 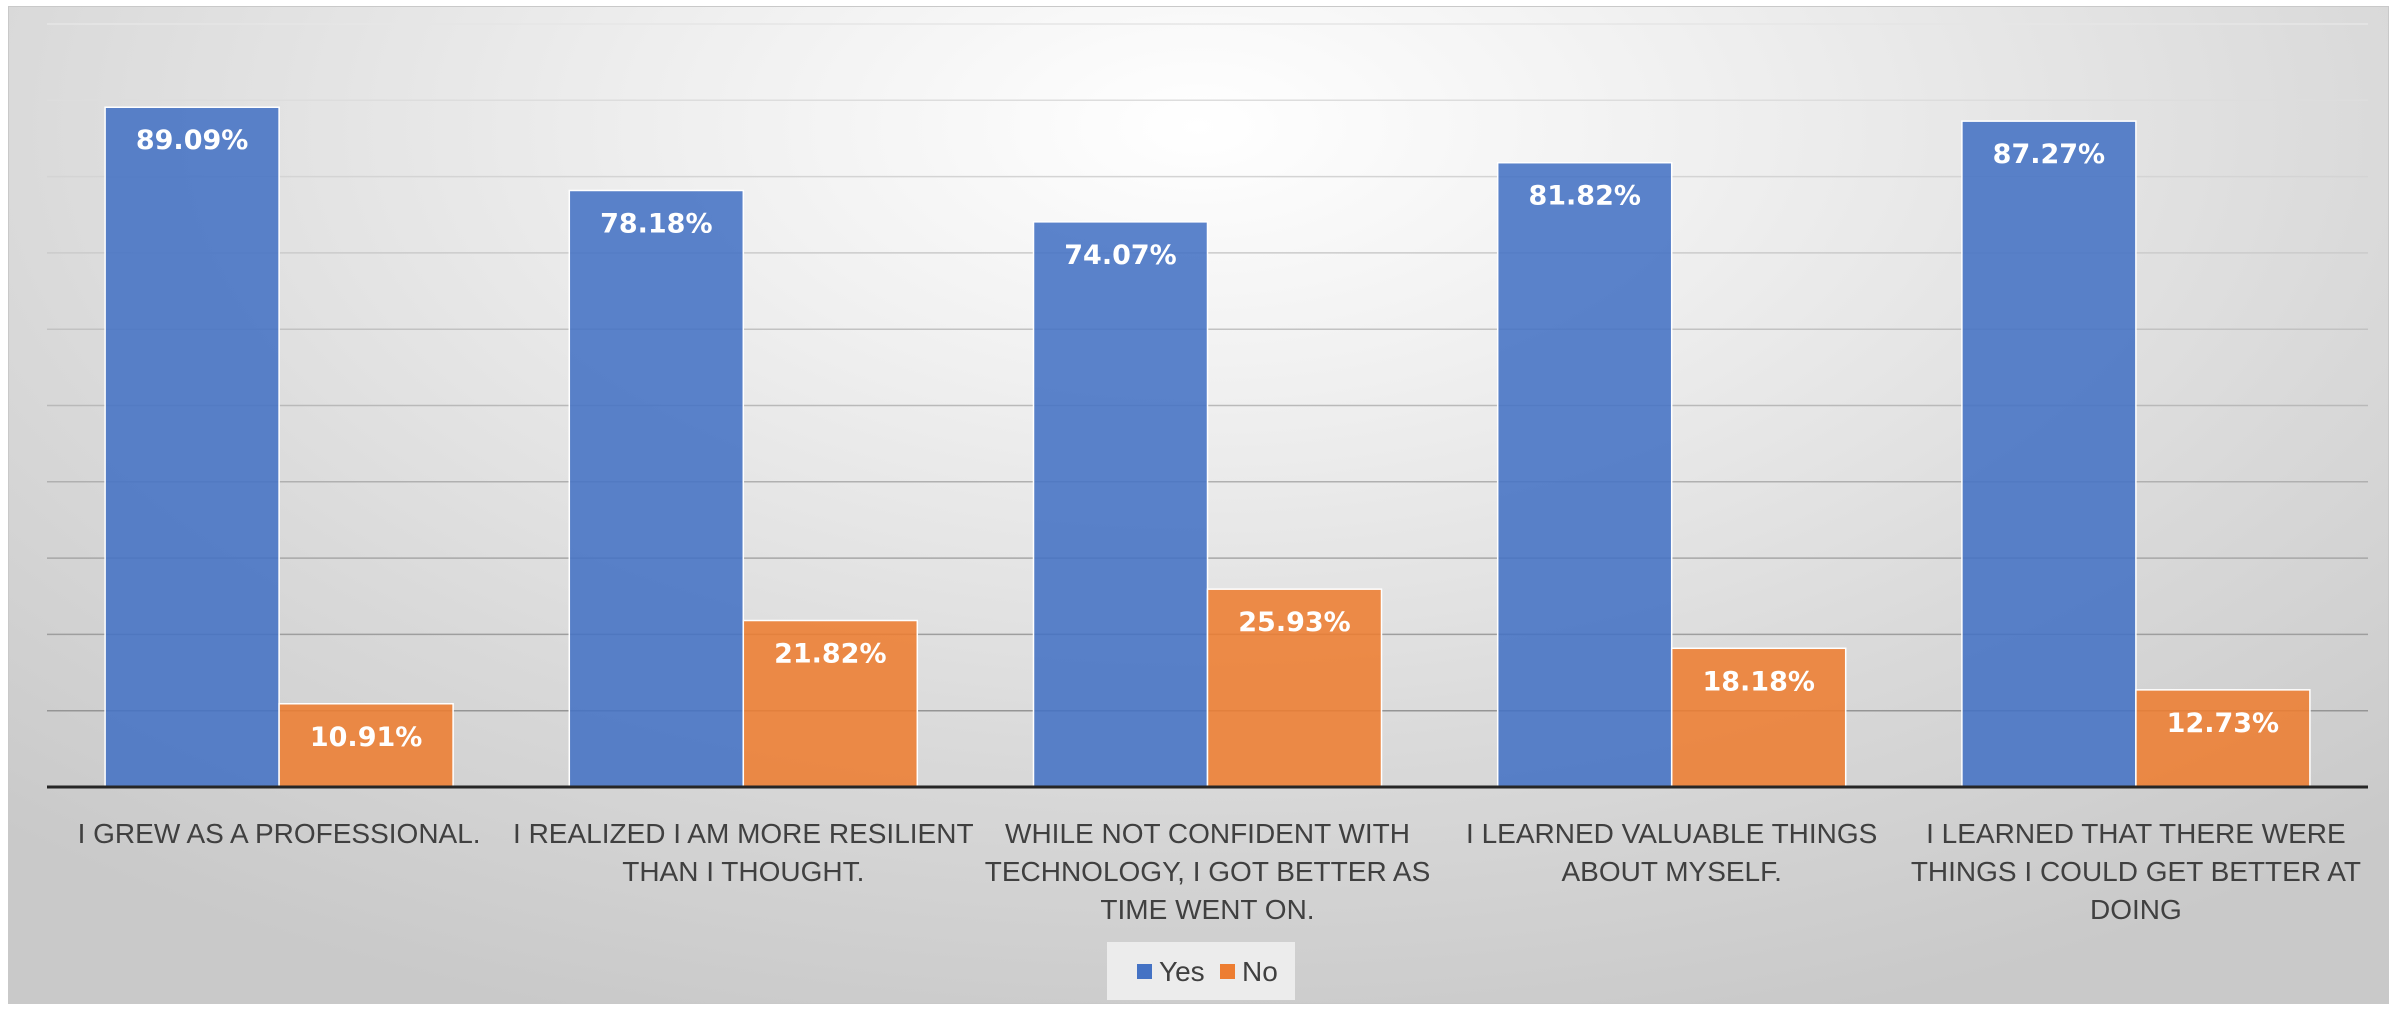 What do you see at coordinates (1120, 255) in the screenshot?
I see `data-label-yes-3: 74.07%` at bounding box center [1120, 255].